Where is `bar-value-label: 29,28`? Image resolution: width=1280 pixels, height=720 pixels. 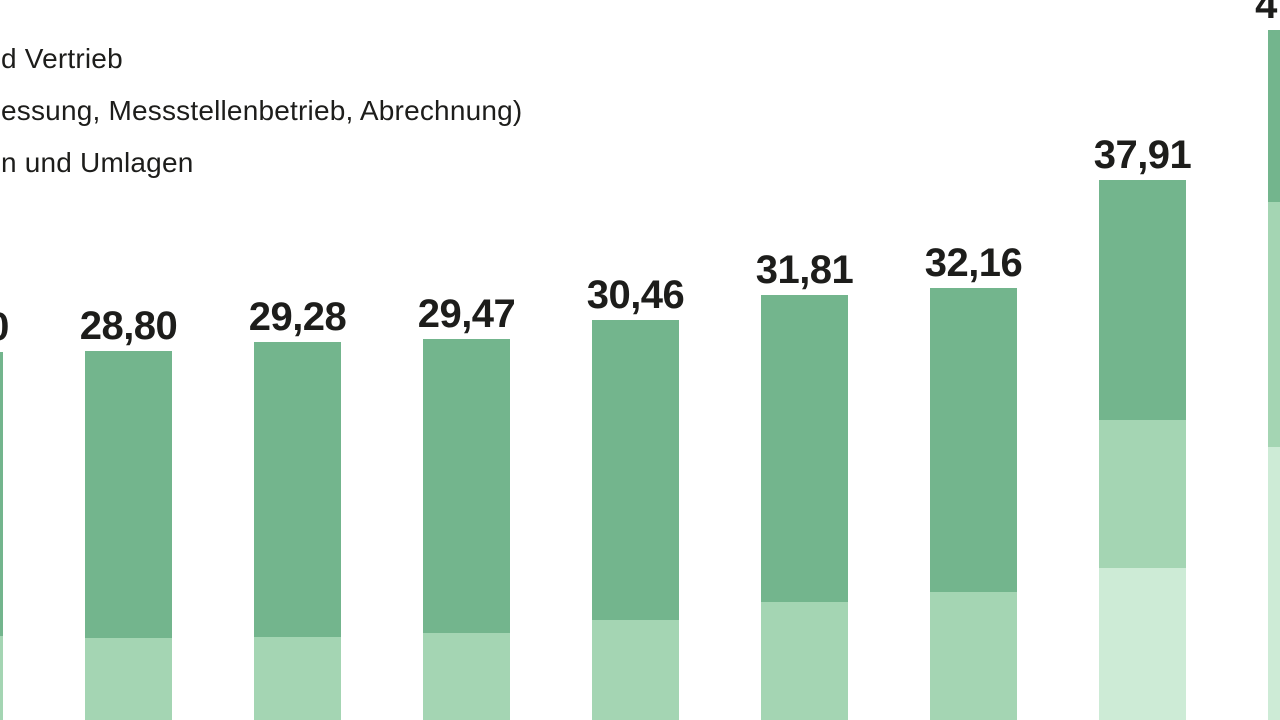 bar-value-label: 29,28 is located at coordinates (297, 317).